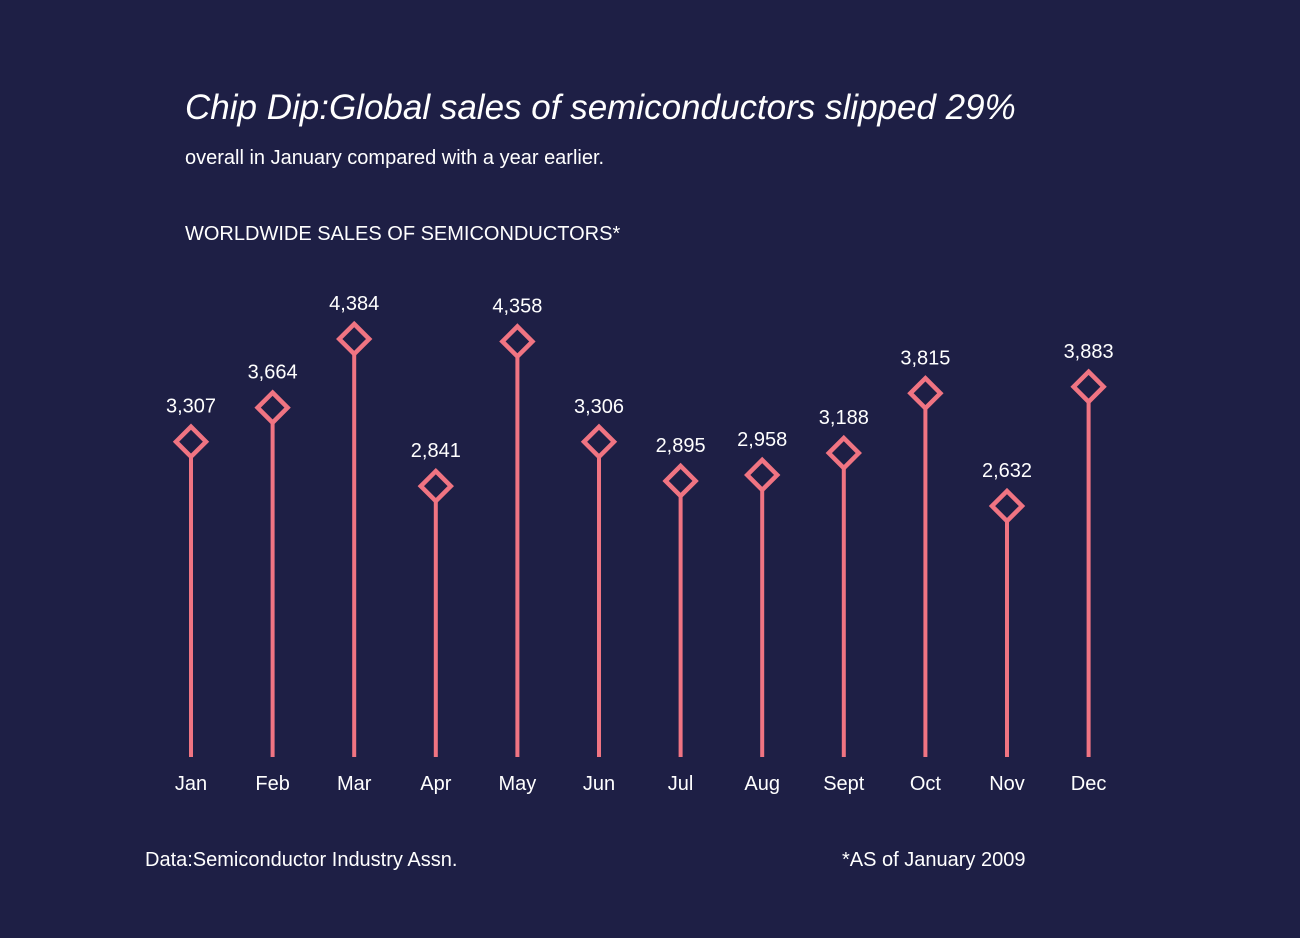 The height and width of the screenshot is (938, 1300). What do you see at coordinates (272, 784) in the screenshot?
I see `x-tick-label: Feb` at bounding box center [272, 784].